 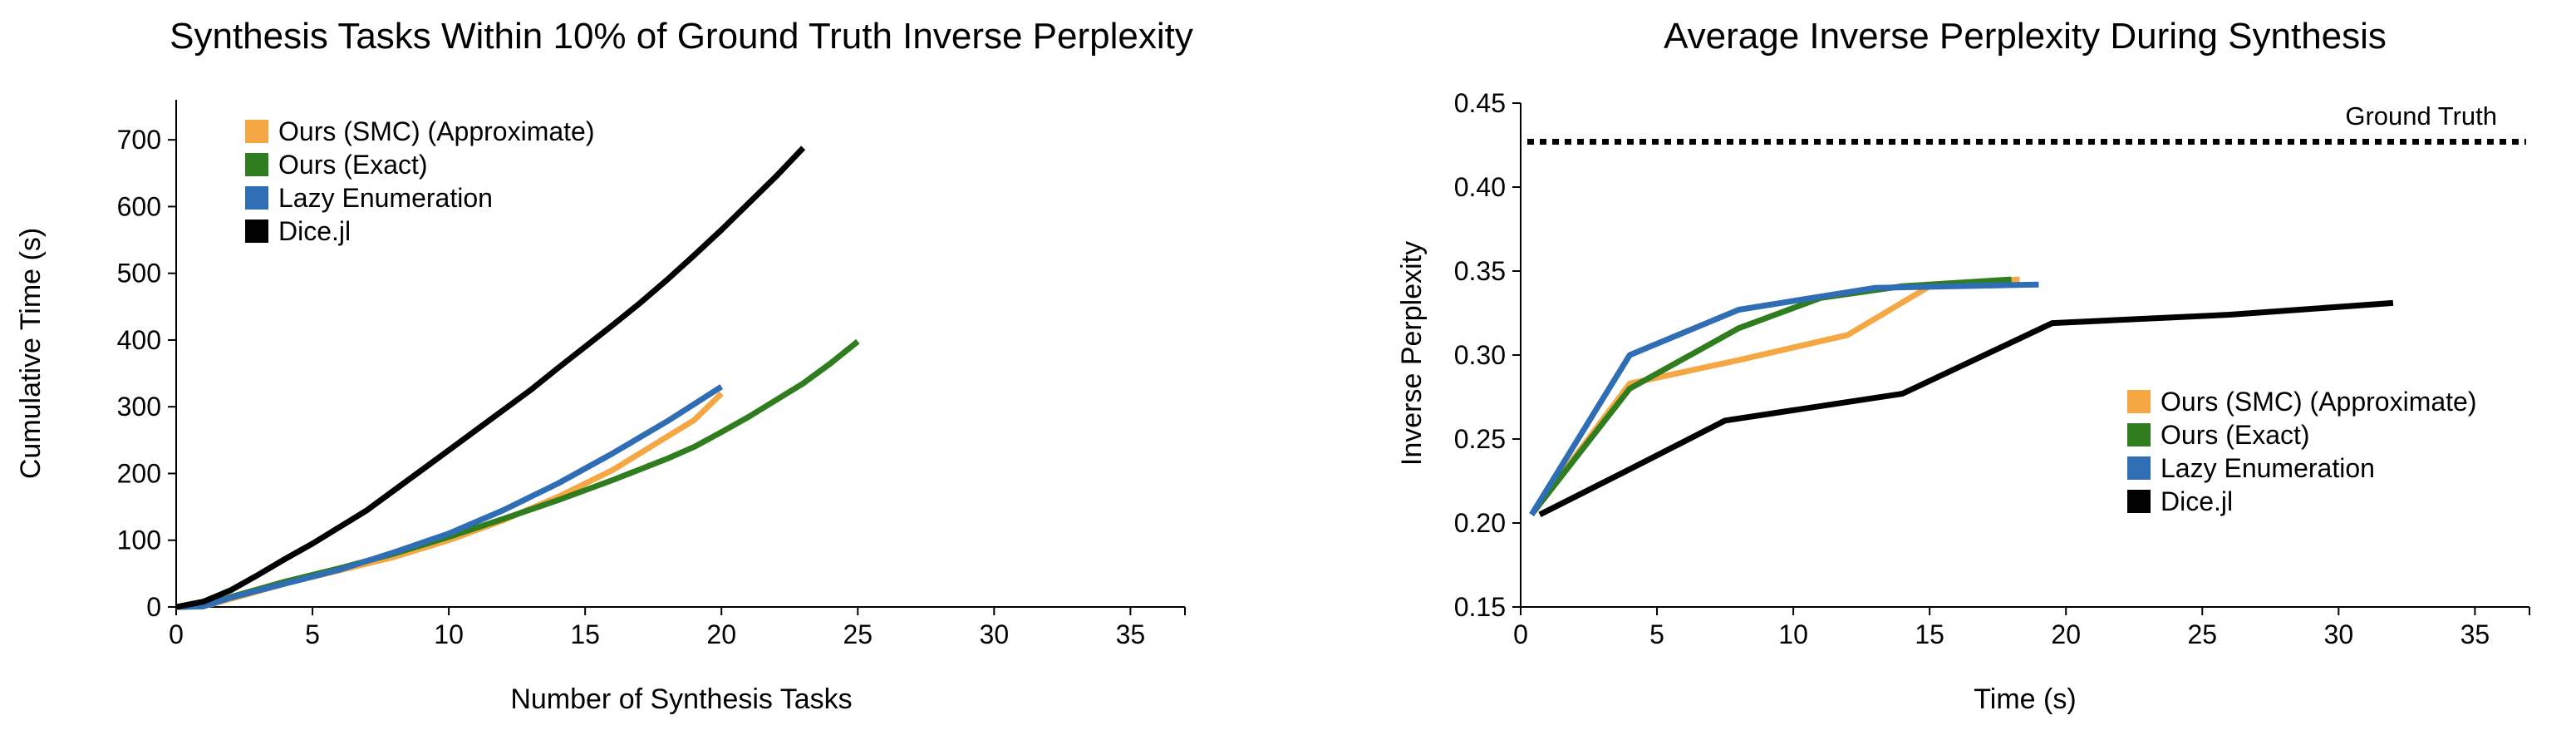 I want to click on x-axis-label: Time (s), so click(x=2025, y=699).